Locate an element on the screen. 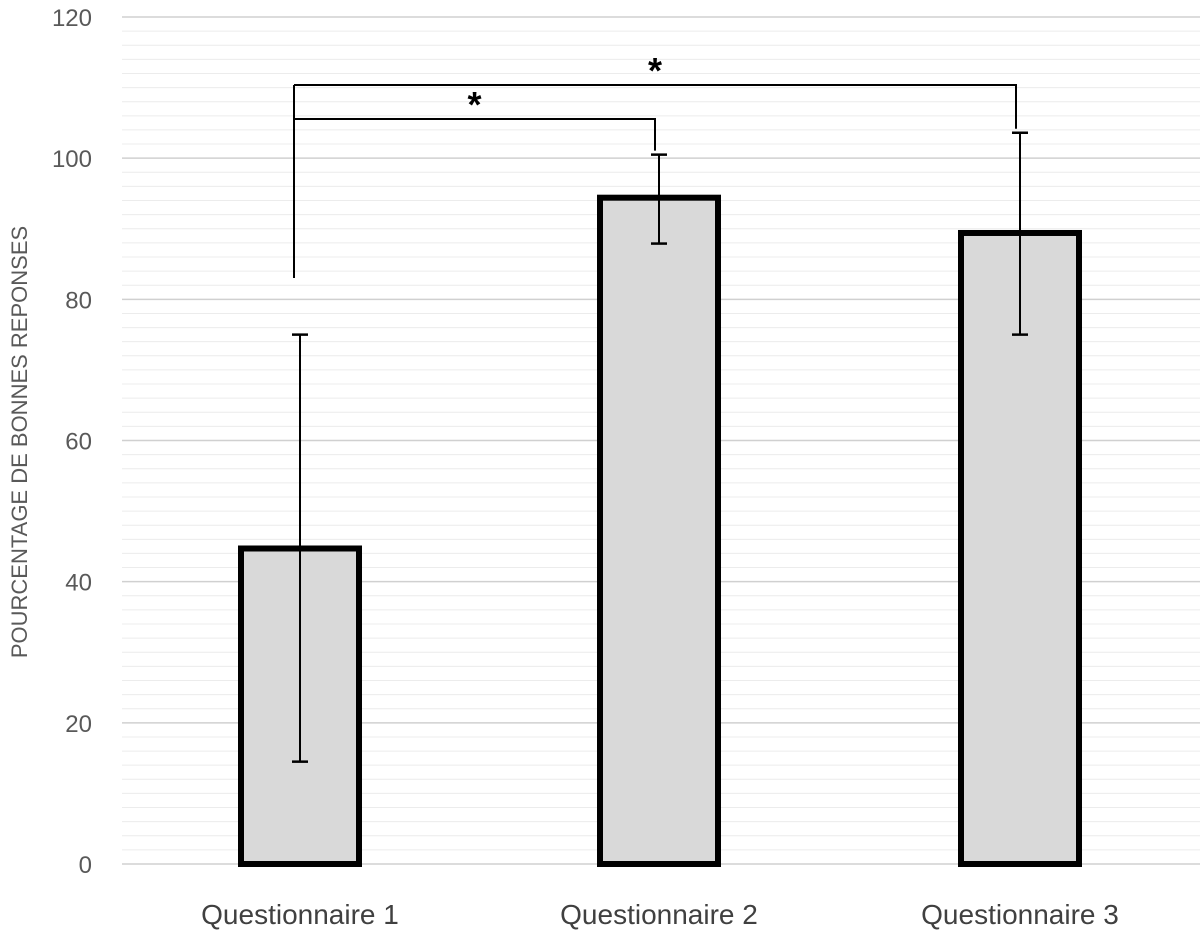 The image size is (1200, 933). y-axis-title: POURCENTAGE DE BONNES REPONSES is located at coordinates (19, 442).